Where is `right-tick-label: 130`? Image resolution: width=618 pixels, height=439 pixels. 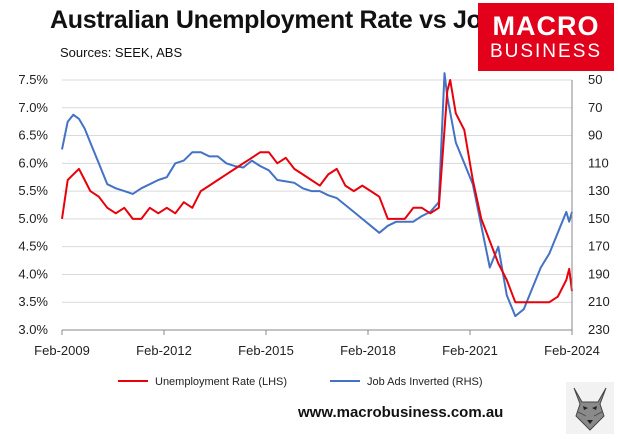 right-tick-label: 130 is located at coordinates (599, 190).